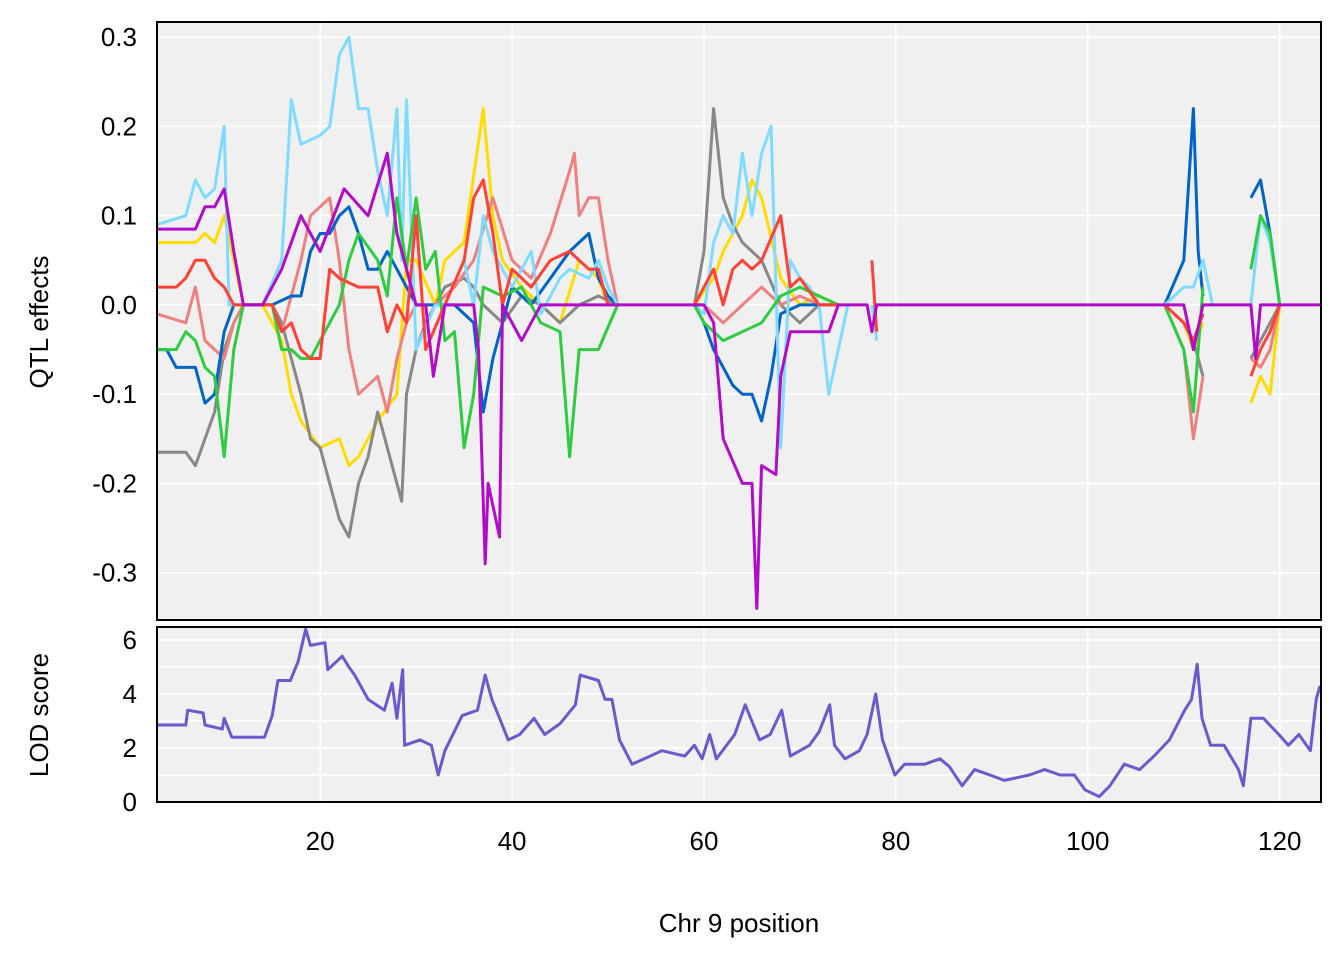 Image resolution: width=1344 pixels, height=965 pixels. What do you see at coordinates (119, 305) in the screenshot?
I see `effects-y-tick-label: 0.0` at bounding box center [119, 305].